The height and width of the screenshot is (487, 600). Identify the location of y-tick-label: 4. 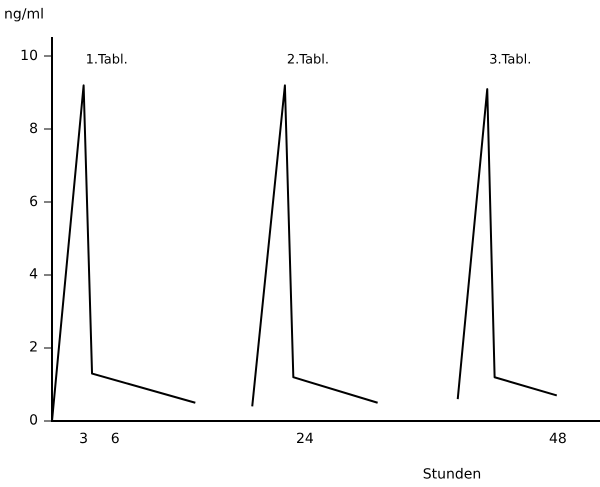
(33, 274).